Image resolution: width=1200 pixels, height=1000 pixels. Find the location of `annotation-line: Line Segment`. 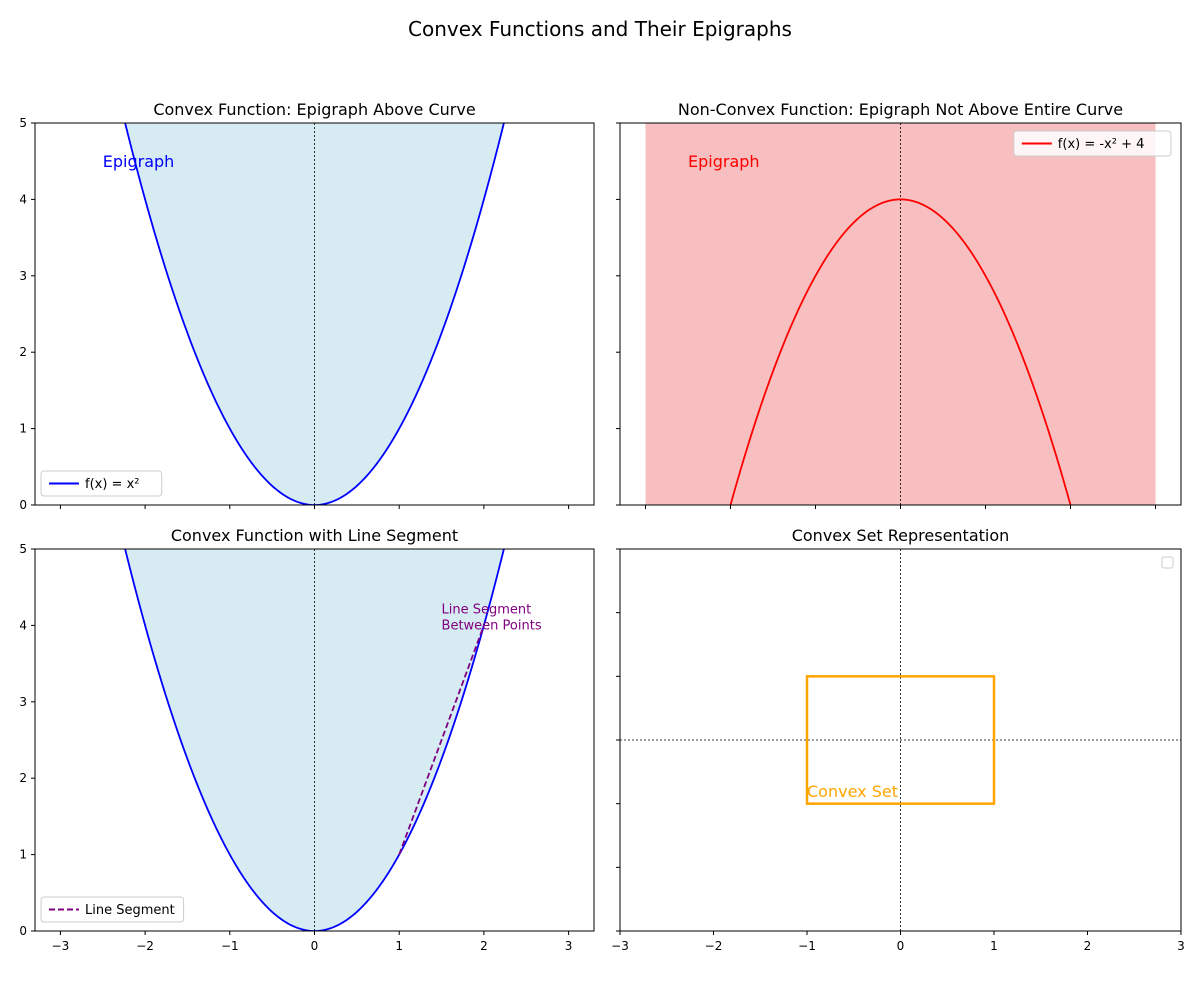

annotation-line: Line Segment is located at coordinates (487, 609).